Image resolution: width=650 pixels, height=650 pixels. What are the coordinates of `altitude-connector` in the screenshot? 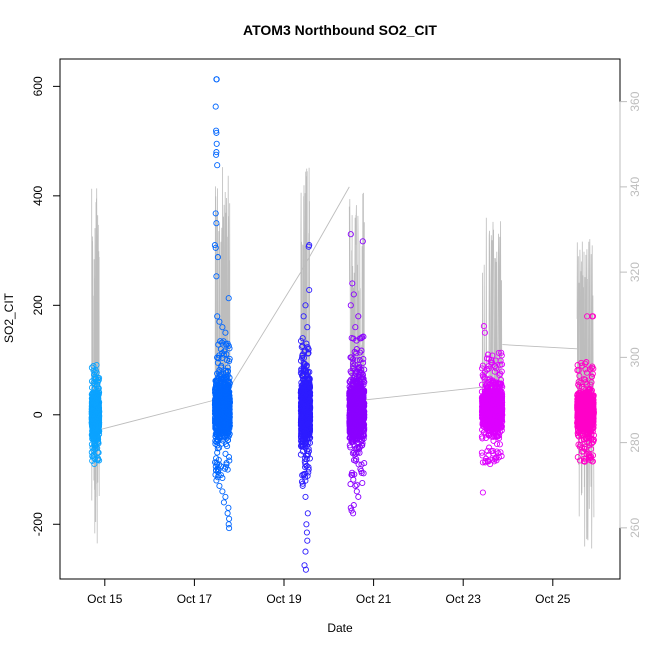 It's located at (423, 393).